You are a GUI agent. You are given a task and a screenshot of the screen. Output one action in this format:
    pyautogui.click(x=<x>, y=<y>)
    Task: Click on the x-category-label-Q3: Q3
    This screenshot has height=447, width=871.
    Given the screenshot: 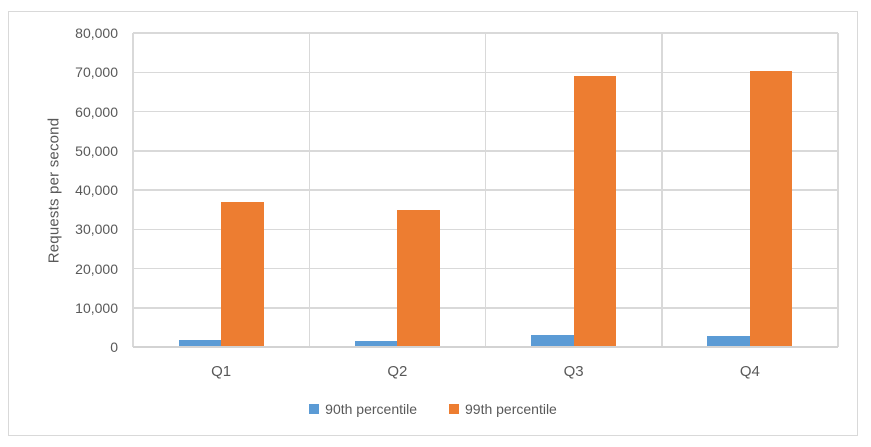 What is the action you would take?
    pyautogui.click(x=573, y=371)
    